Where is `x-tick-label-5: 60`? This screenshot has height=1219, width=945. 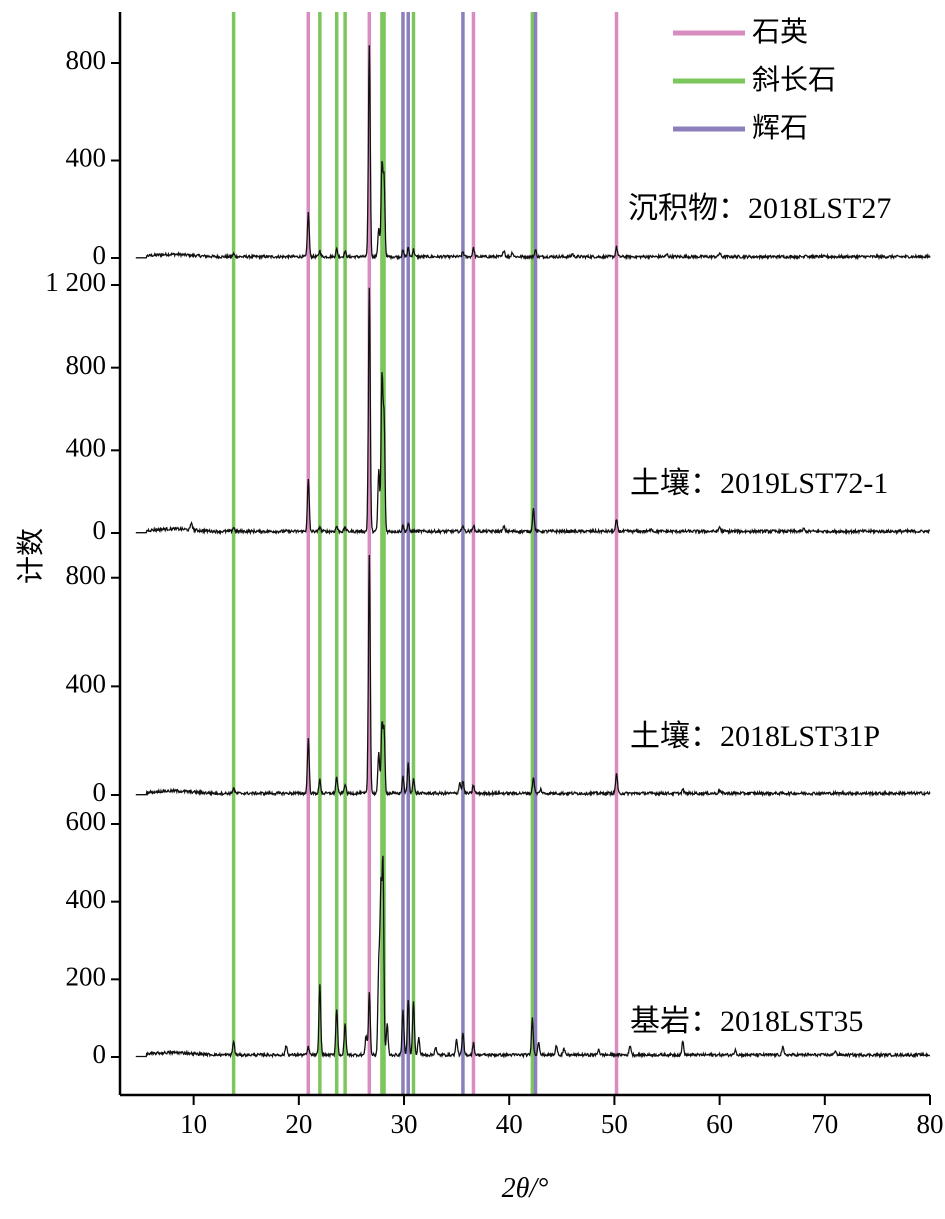 x-tick-label-5: 60 is located at coordinates (719, 1124).